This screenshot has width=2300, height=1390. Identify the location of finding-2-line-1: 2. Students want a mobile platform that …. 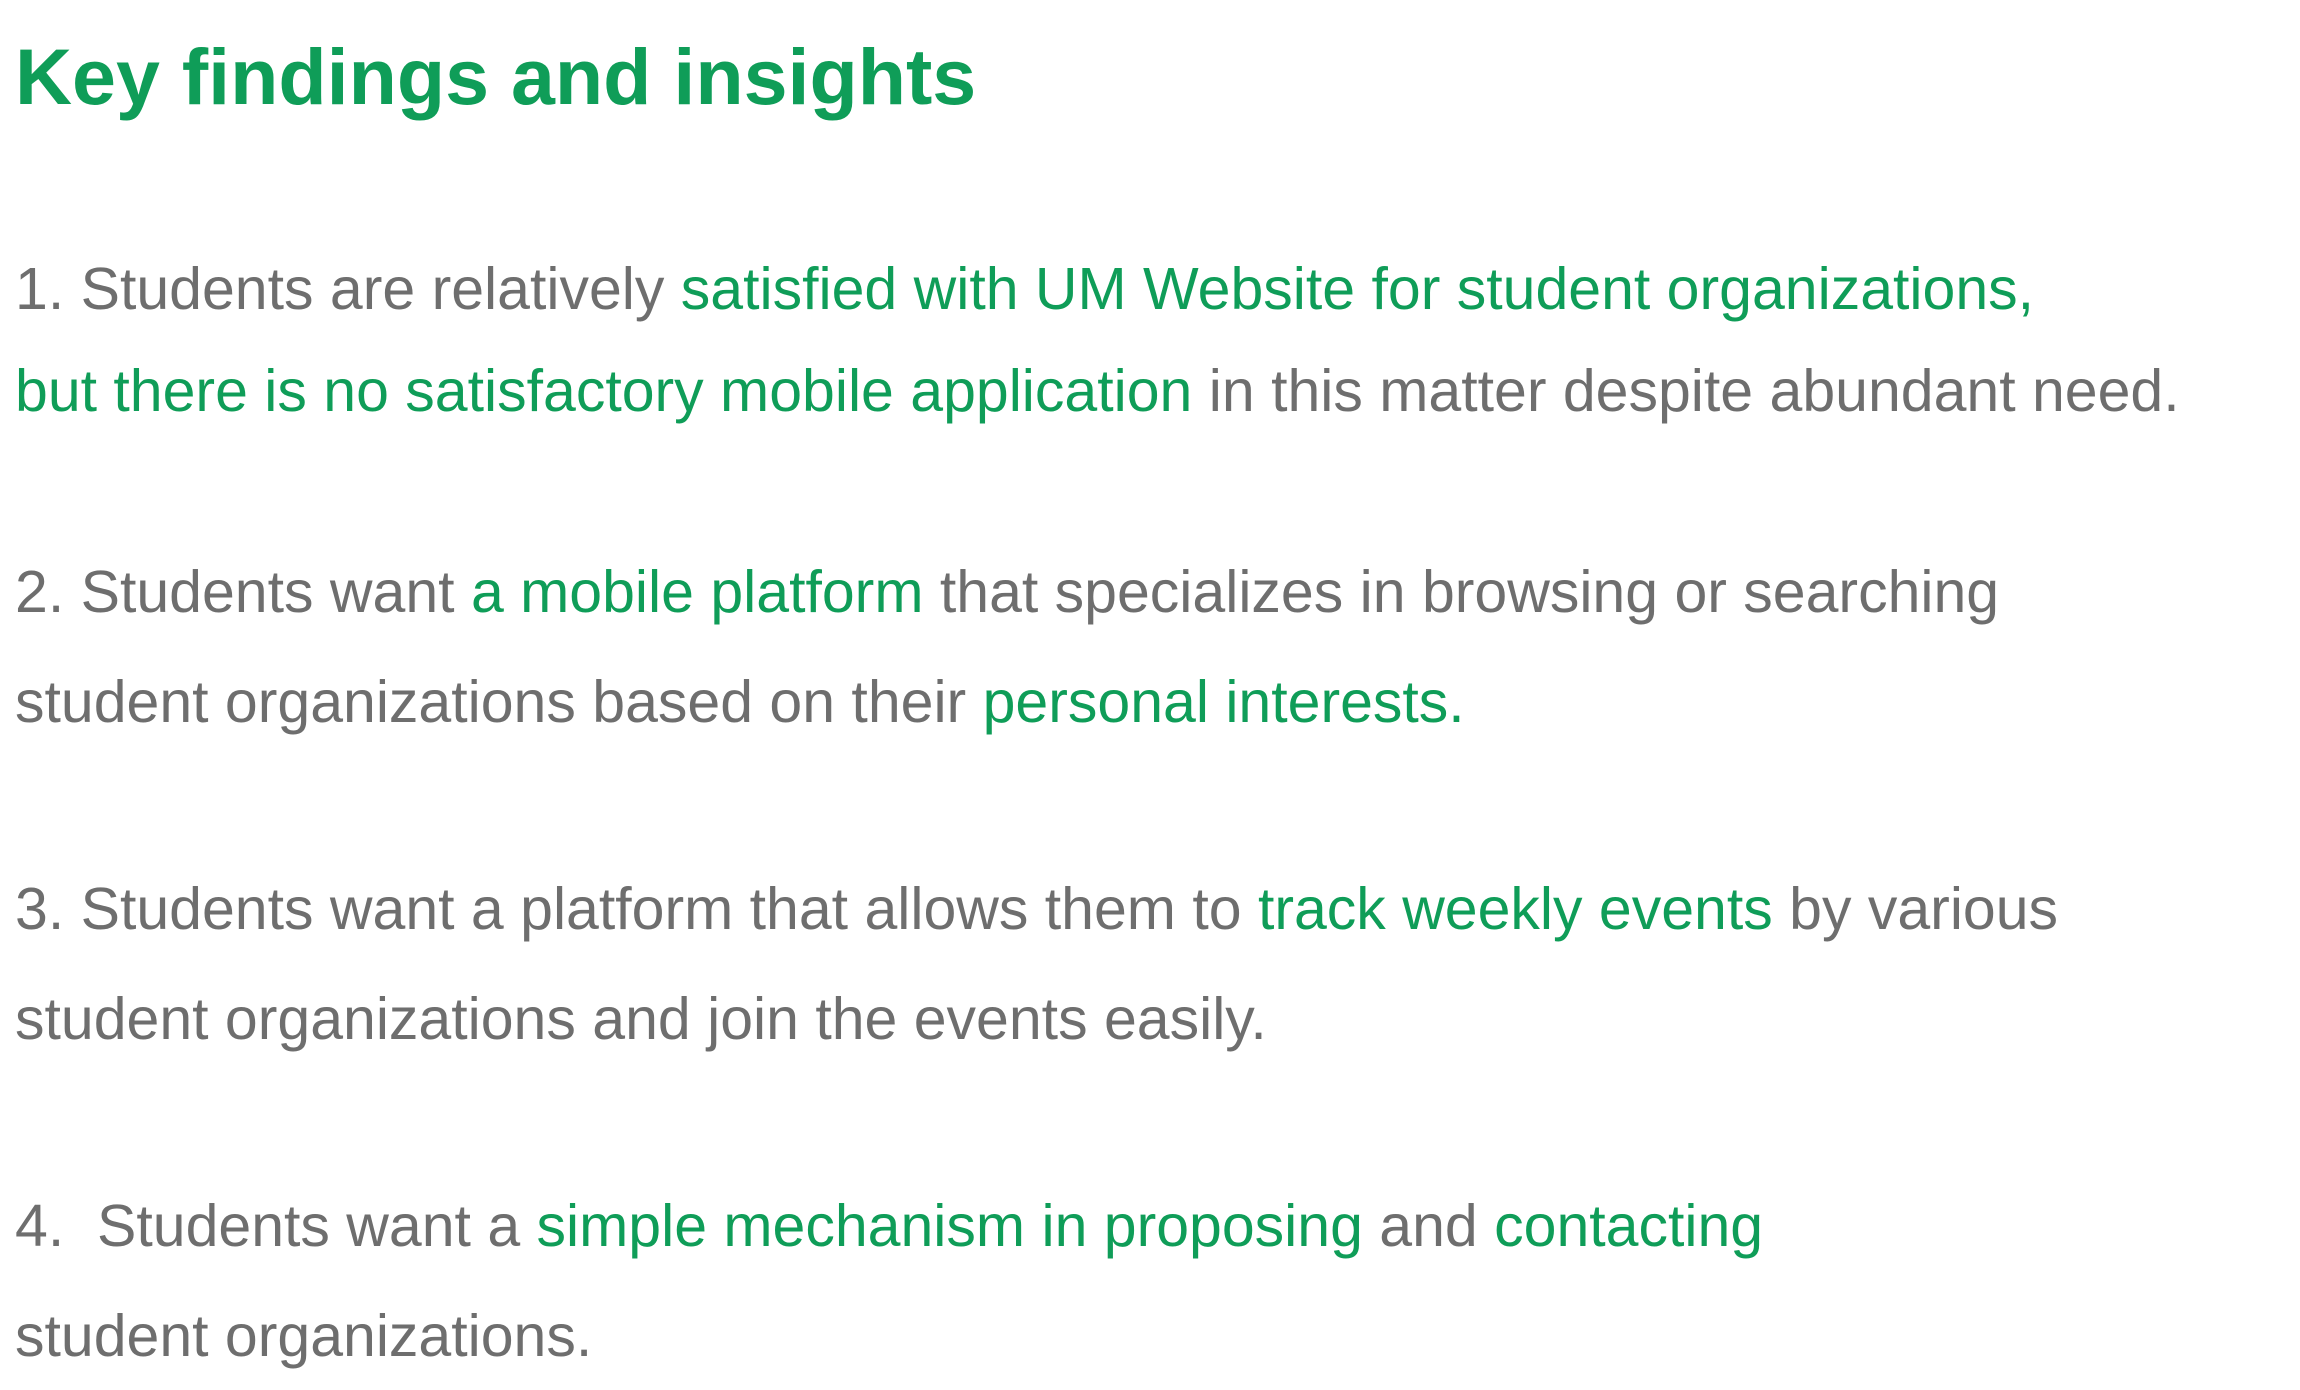
(1007, 592).